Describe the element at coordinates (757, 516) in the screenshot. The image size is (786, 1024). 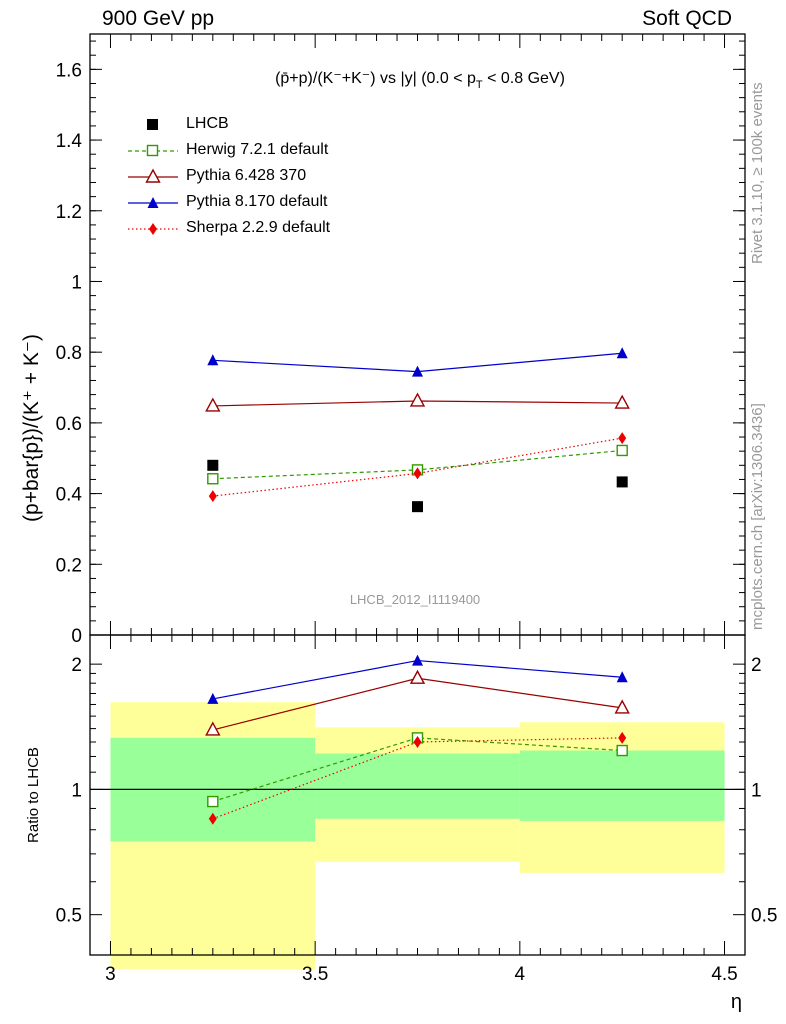
I see `mcplots-reference-label: mcplots.cern.ch [arXiv:1306.3436]` at that location.